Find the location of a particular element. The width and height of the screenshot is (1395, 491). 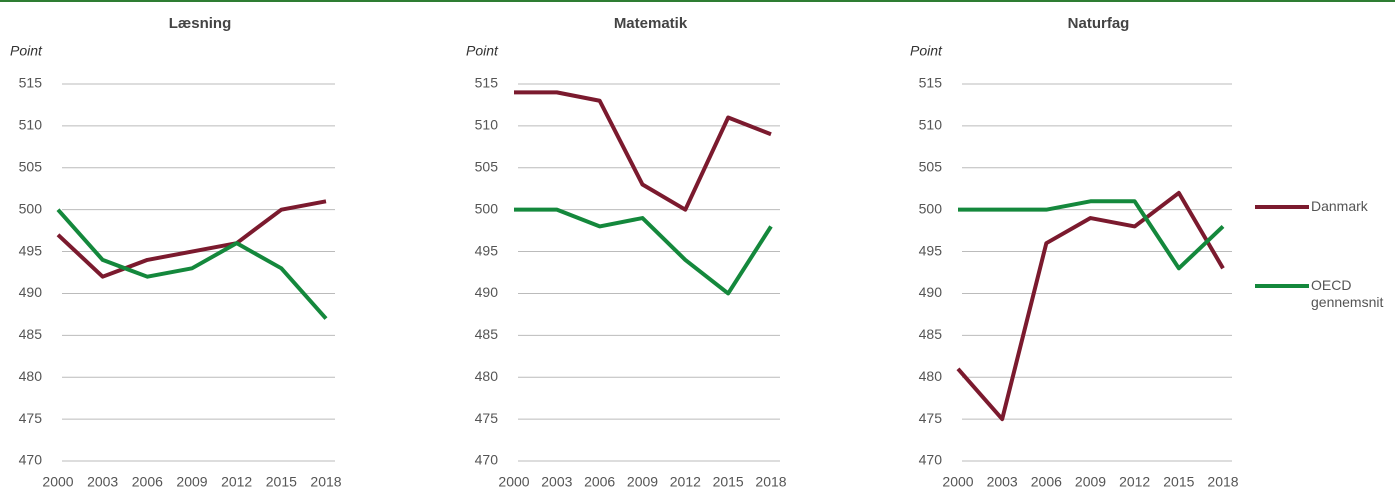

top-border is located at coordinates (697, 1).